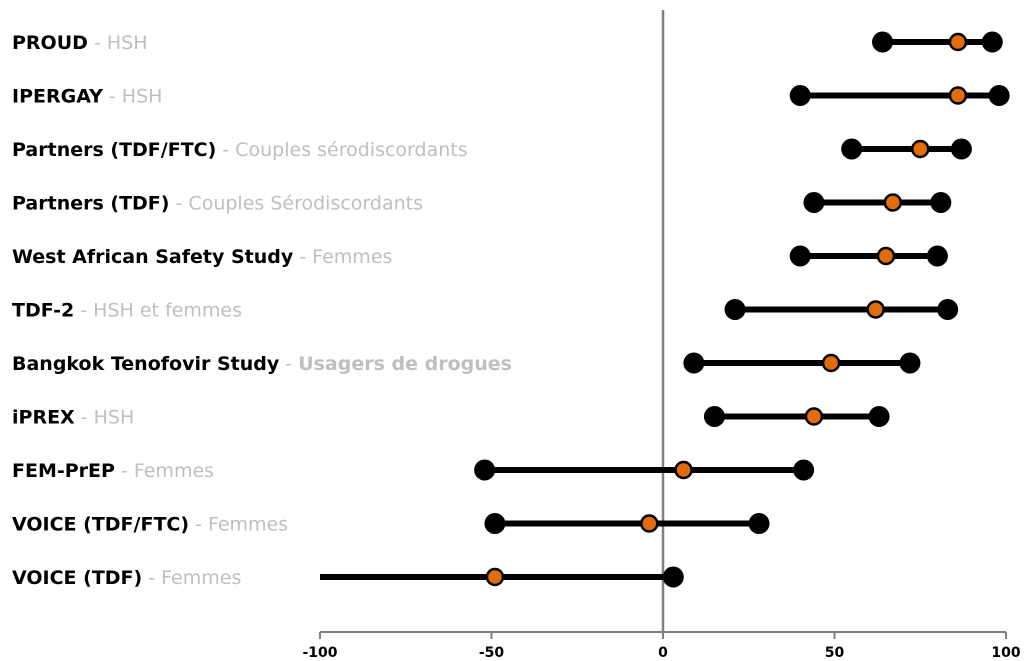 This screenshot has height=661, width=1025. Describe the element at coordinates (50, 43) in the screenshot. I see `study-name: PROUD` at that location.